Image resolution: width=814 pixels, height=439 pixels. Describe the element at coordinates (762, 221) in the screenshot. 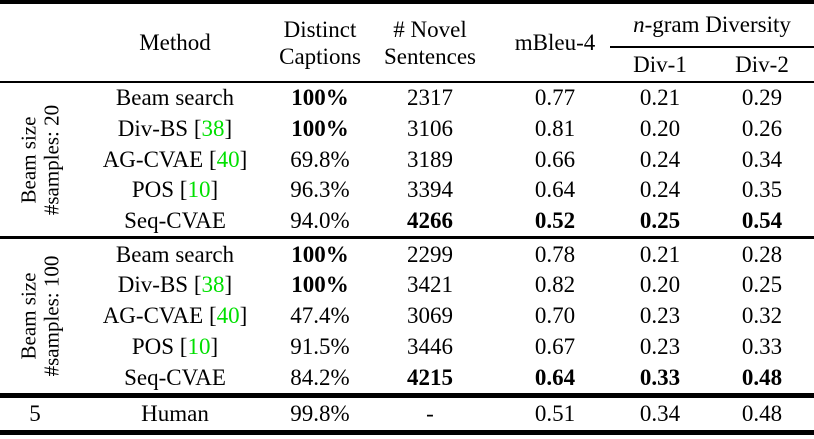

I see `data-cell-div2: 0.54` at that location.